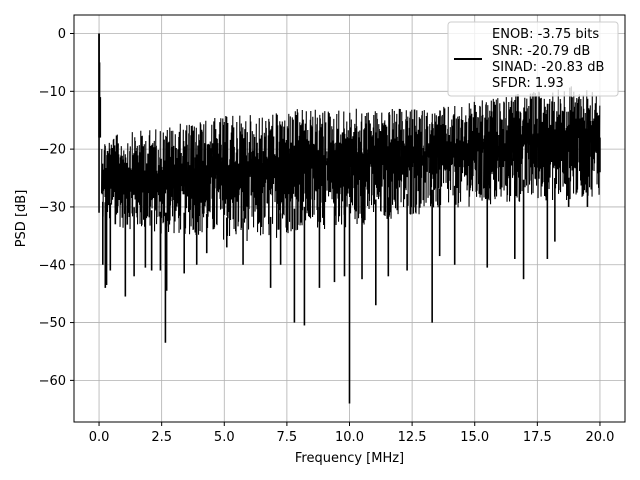 The image size is (640, 480). Describe the element at coordinates (541, 51) in the screenshot. I see `legend-snr: SNR: -20.79 dB` at that location.